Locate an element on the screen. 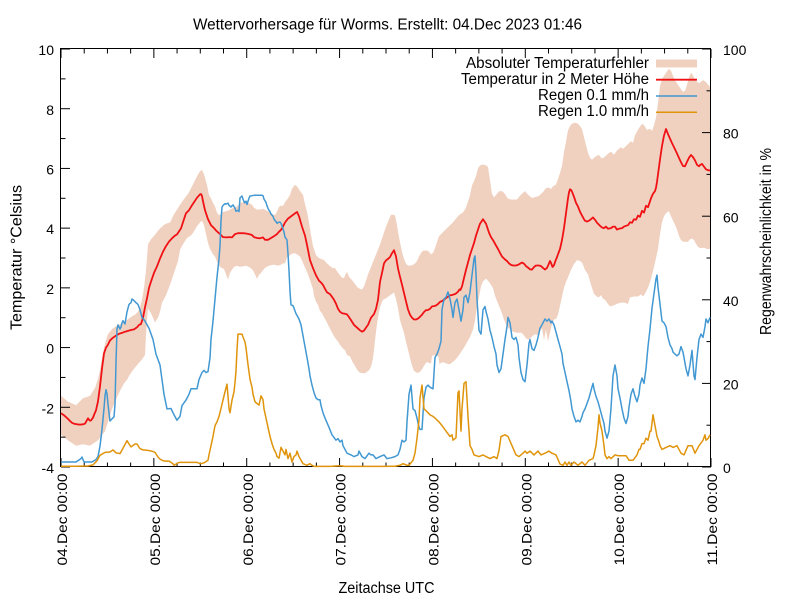 The width and height of the screenshot is (800, 605). svg-text: 6 is located at coordinates (50, 170).